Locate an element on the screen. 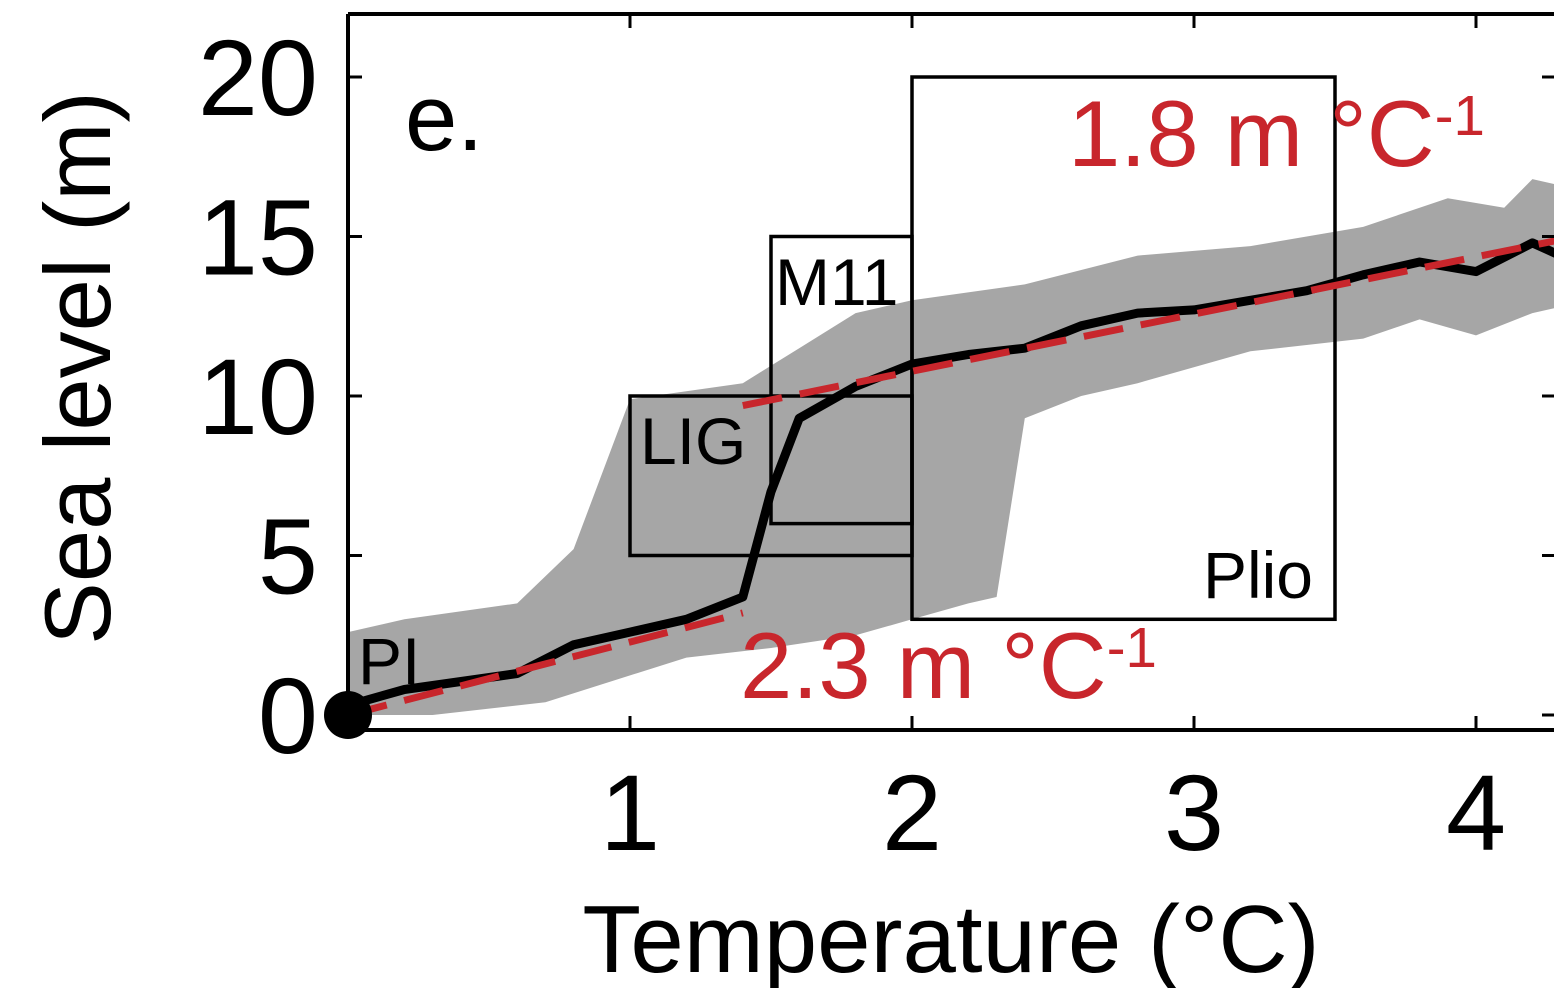 This screenshot has width=1554, height=988. y-tick-label: 5 is located at coordinates (288, 556).